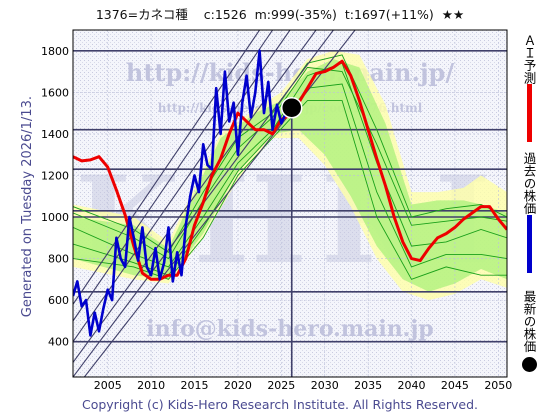  Describe the element at coordinates (55, 51) in the screenshot. I see `y-tick-label: 1800` at that location.